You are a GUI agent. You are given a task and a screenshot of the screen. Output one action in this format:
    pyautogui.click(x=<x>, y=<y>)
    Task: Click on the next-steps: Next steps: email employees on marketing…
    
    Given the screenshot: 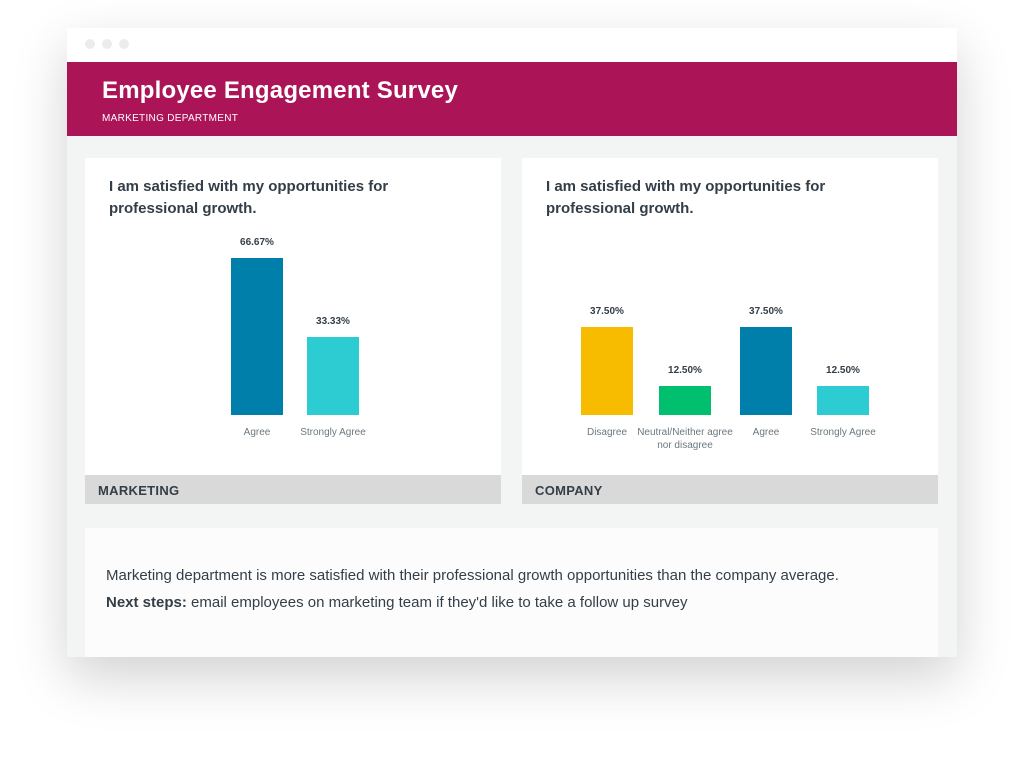 What is the action you would take?
    pyautogui.click(x=522, y=602)
    